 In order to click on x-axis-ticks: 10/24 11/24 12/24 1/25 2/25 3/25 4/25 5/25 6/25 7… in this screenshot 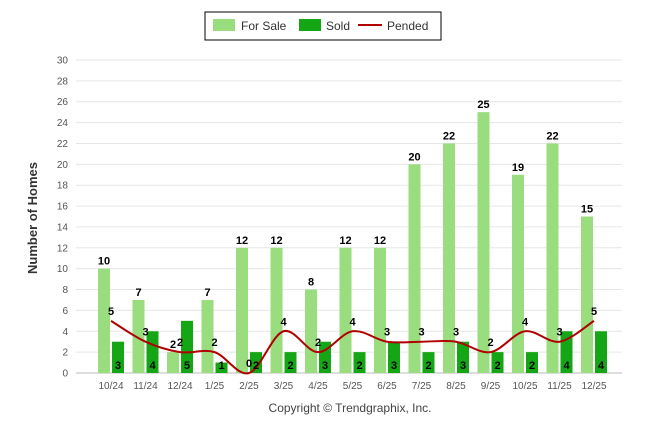, I will do `click(352, 386)`.